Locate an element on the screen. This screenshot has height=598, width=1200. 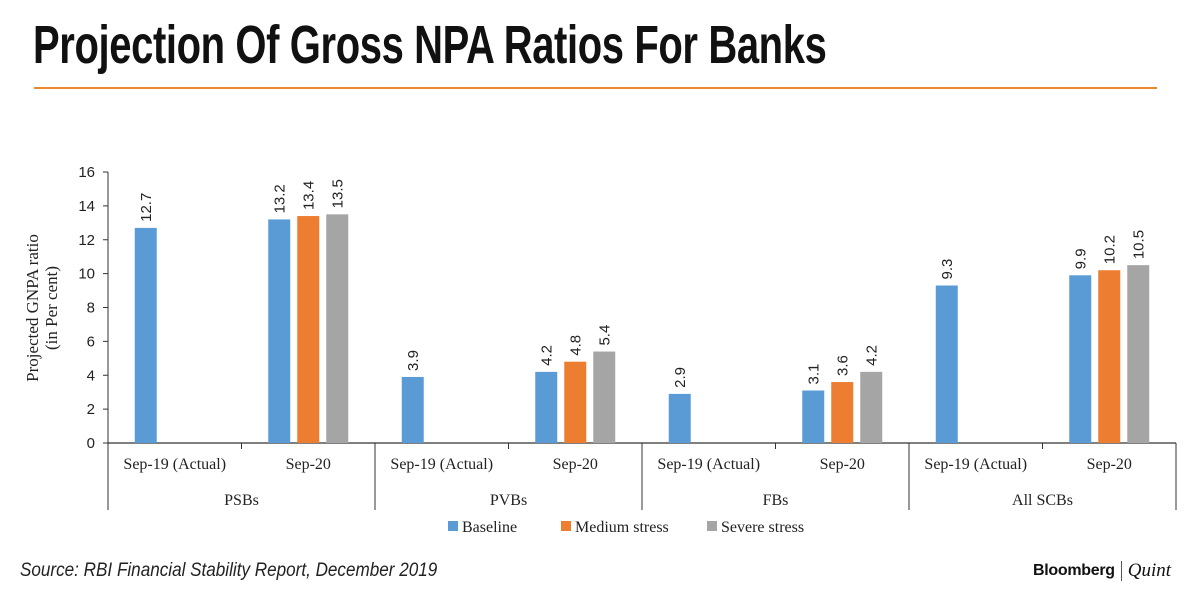
y-tick-label: 2 is located at coordinates (91, 409).